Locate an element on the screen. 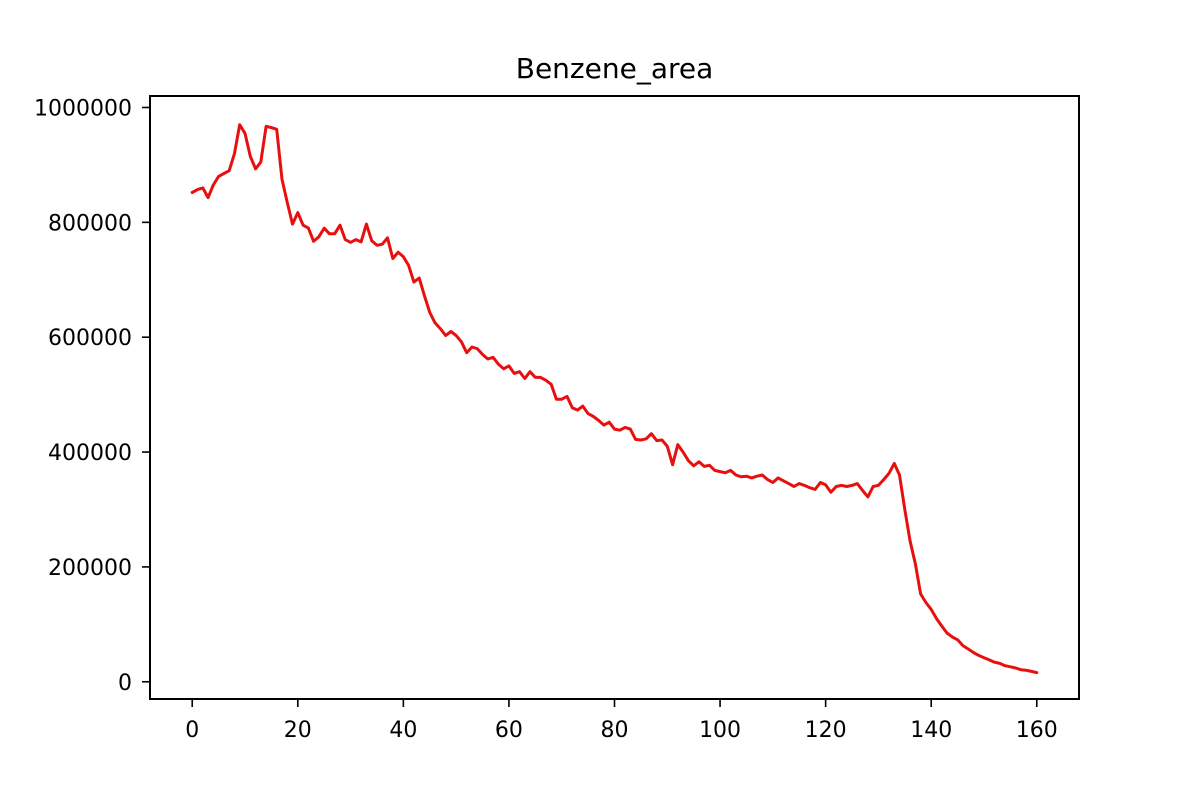  x-tick-label: 120 is located at coordinates (826, 730).